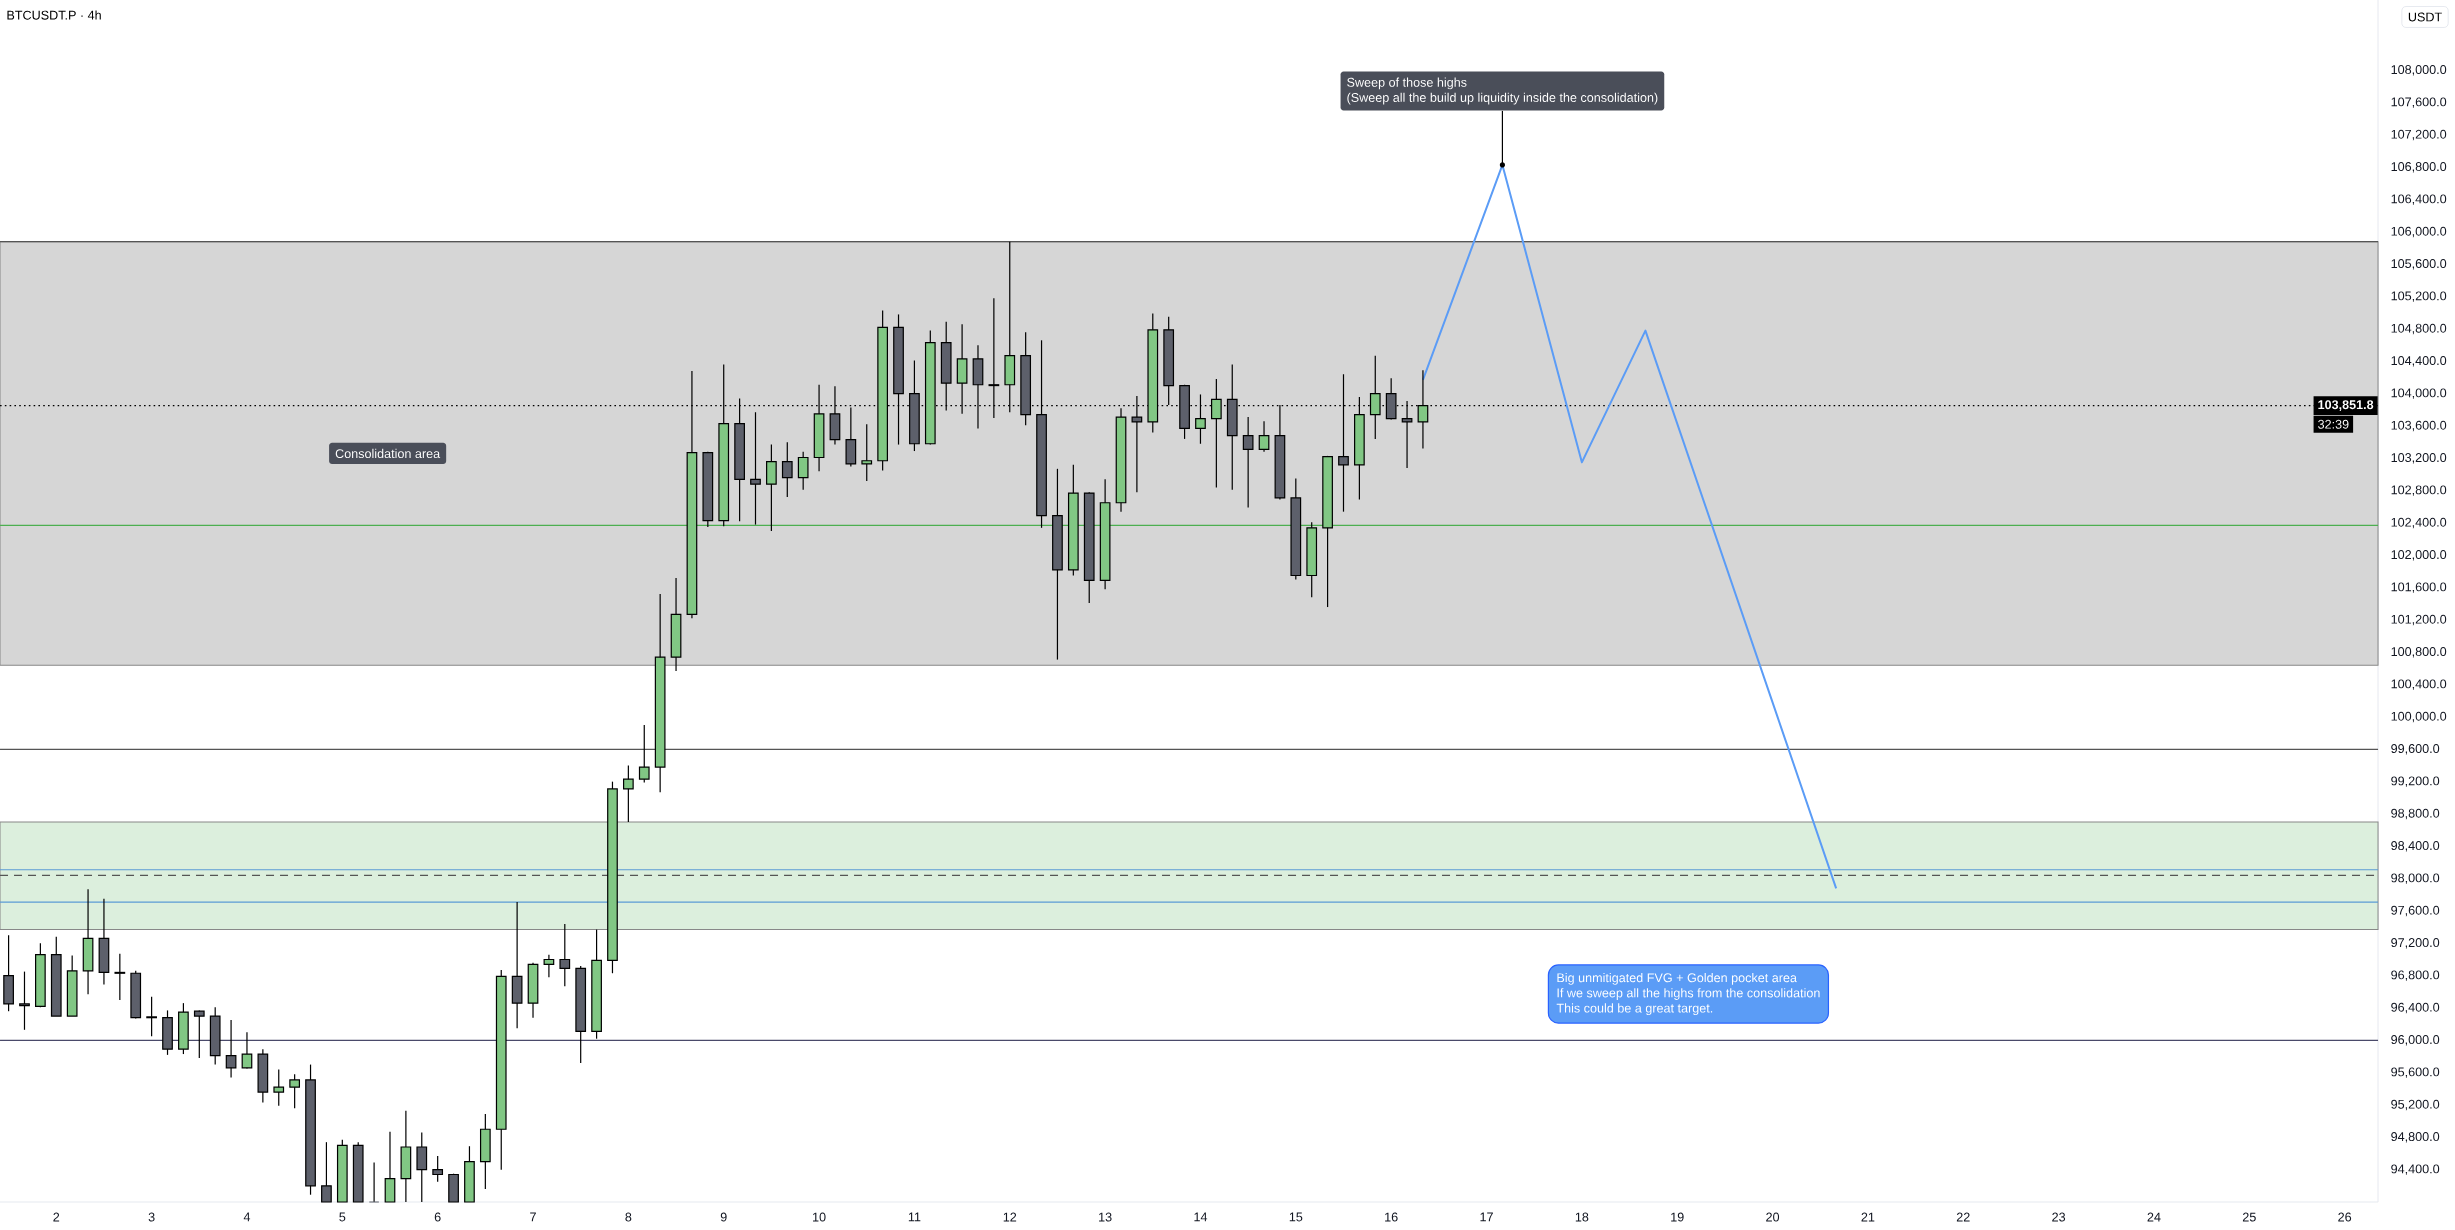  Describe the element at coordinates (2419, 232) in the screenshot. I see `y-tick-label: 106,000.0` at that location.